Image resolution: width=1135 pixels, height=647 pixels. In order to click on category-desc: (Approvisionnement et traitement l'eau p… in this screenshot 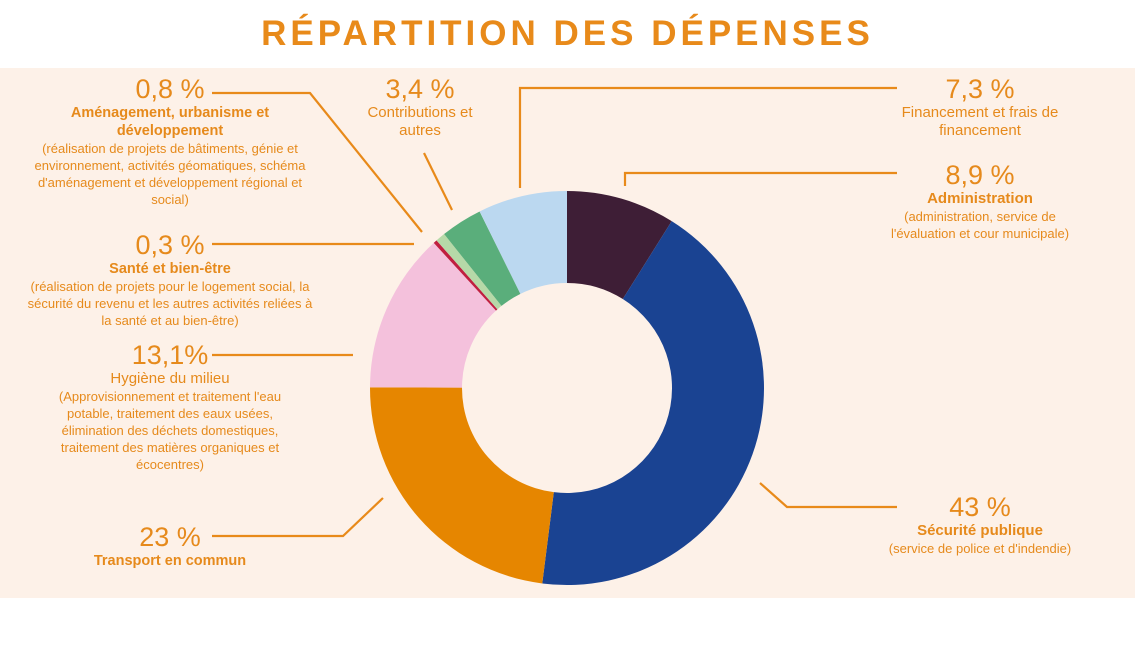, I will do `click(170, 430)`.